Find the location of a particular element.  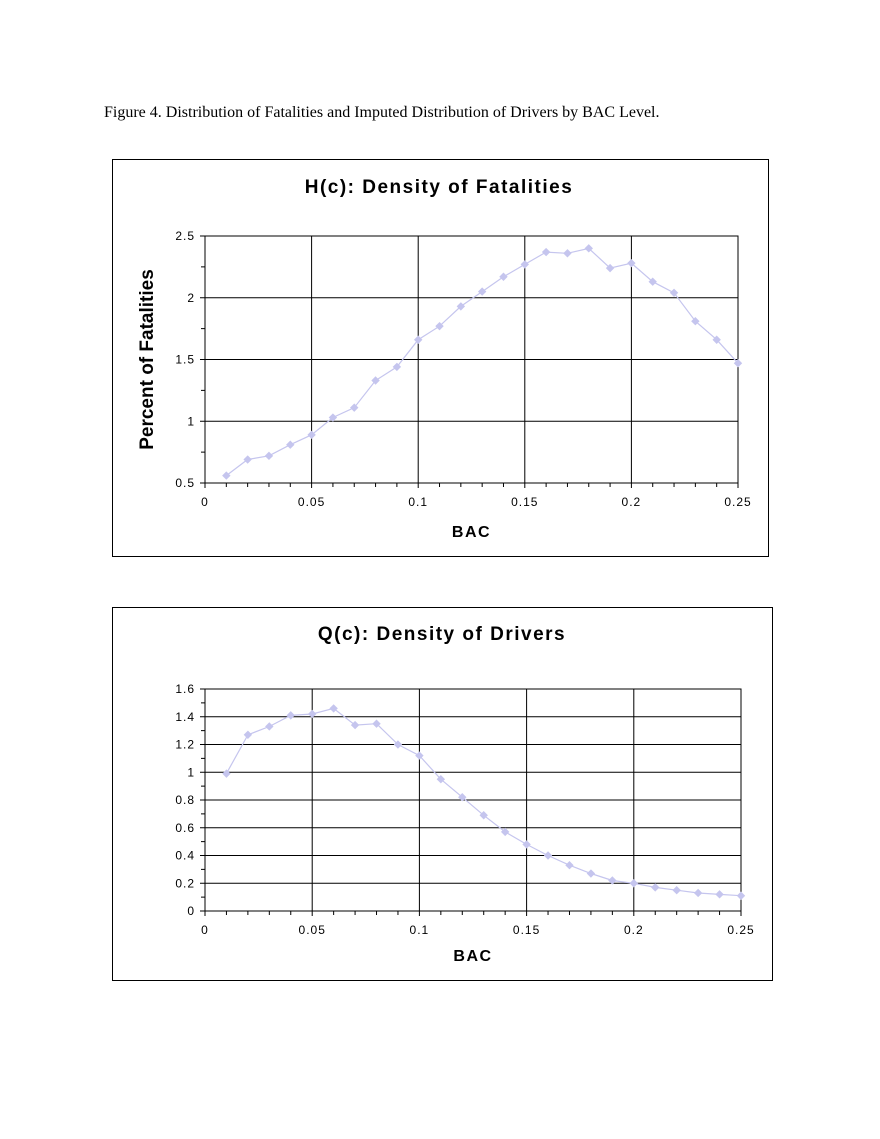

drivers-x-axis-label: BAC is located at coordinates (472, 956).